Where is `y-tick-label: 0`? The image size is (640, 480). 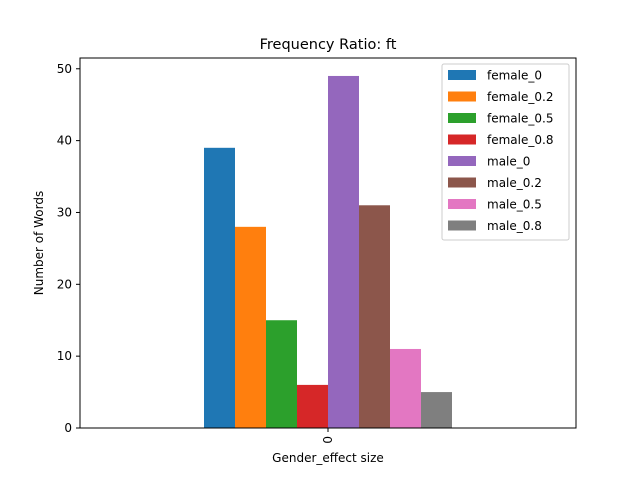 y-tick-label: 0 is located at coordinates (68, 428).